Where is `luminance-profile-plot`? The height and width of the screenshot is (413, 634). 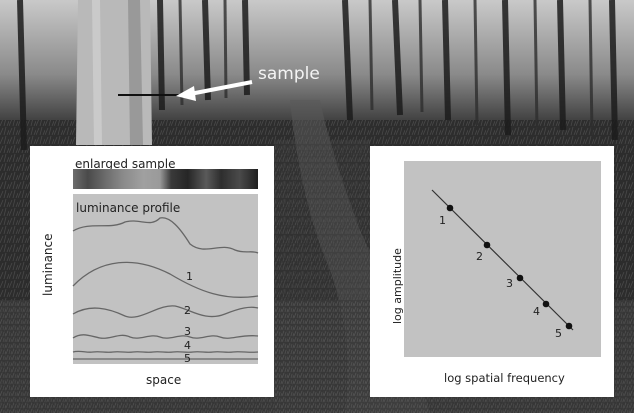 luminance-profile-plot is located at coordinates (165, 279).